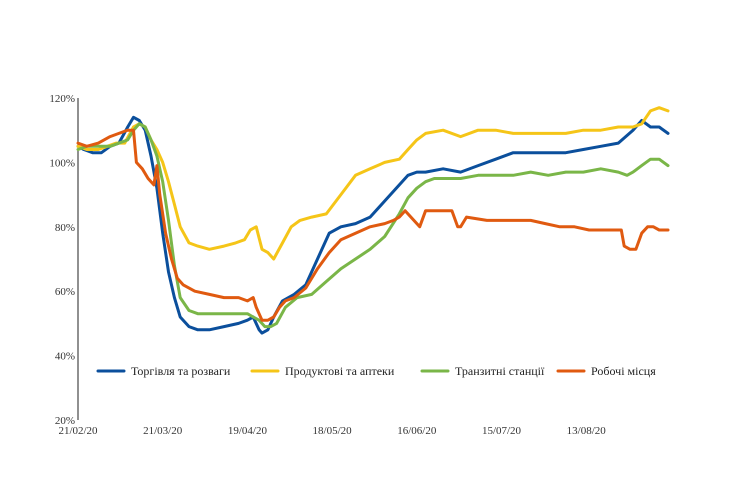 The width and height of the screenshot is (750, 500). Describe the element at coordinates (65, 421) in the screenshot. I see `y-tick-label: 20%` at that location.